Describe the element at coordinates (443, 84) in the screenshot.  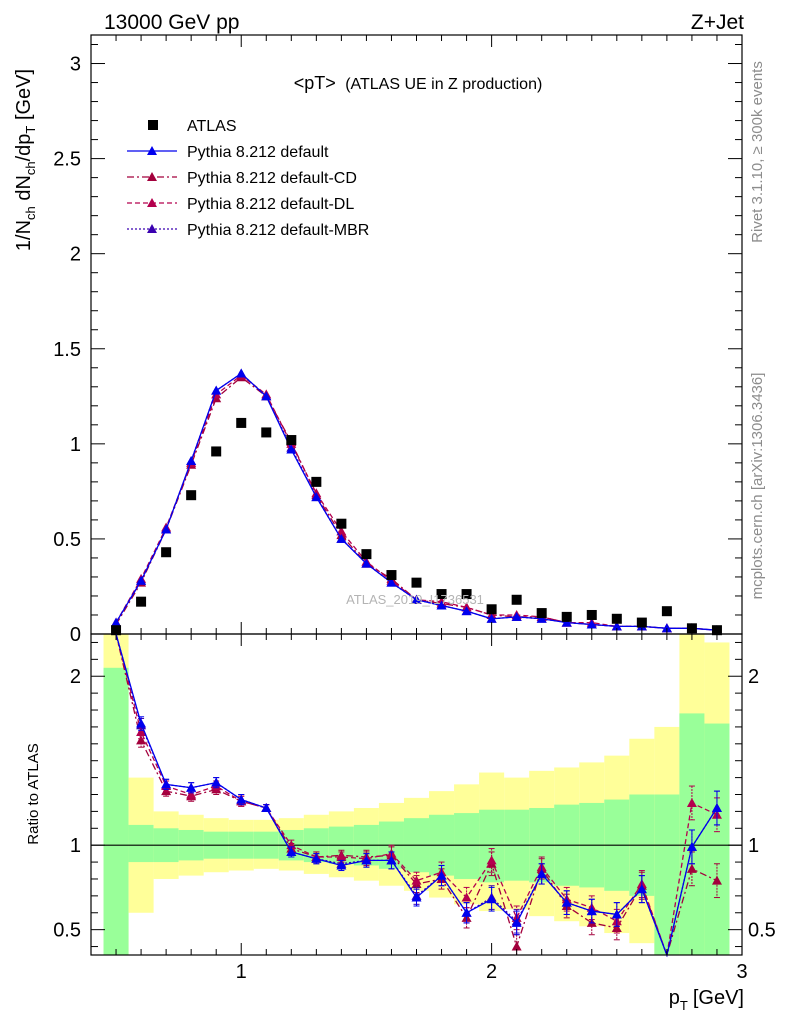
I see `main-title-sub: (ATLAS UE in Z production)` at that location.